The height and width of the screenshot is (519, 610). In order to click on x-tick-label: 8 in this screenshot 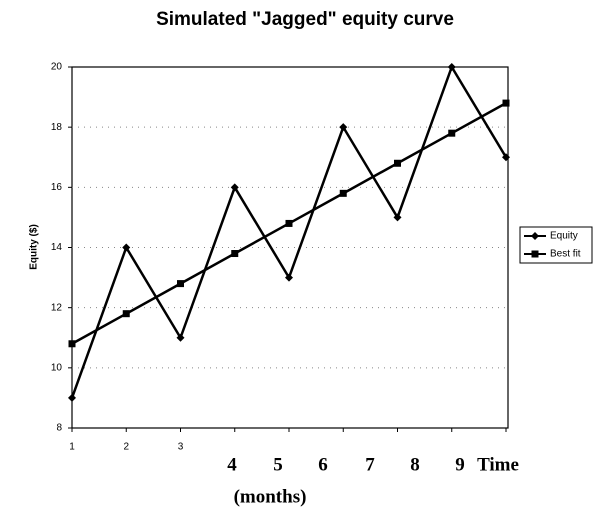, I will do `click(415, 464)`.